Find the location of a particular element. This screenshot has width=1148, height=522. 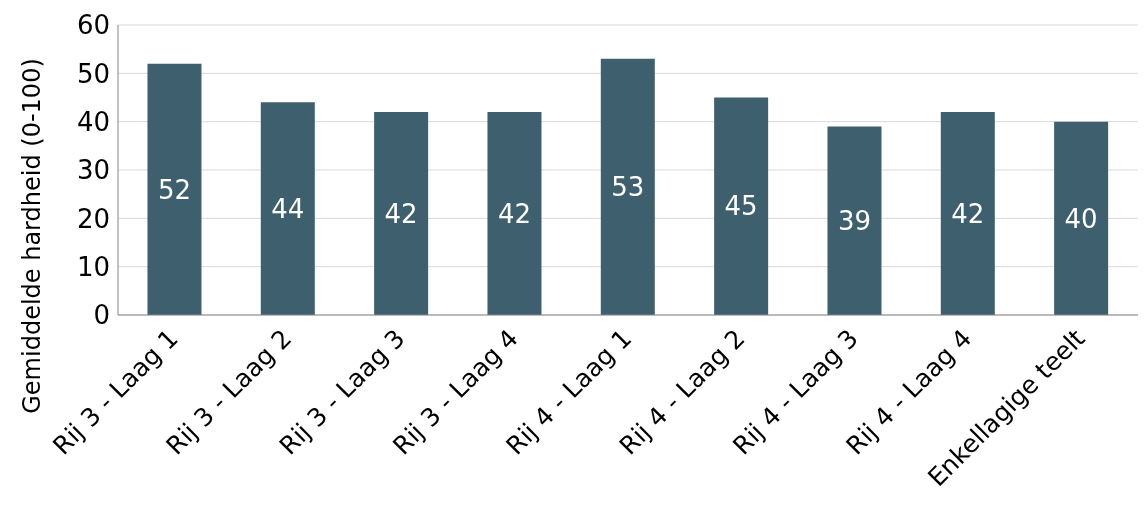

data-label: 45 is located at coordinates (741, 206).